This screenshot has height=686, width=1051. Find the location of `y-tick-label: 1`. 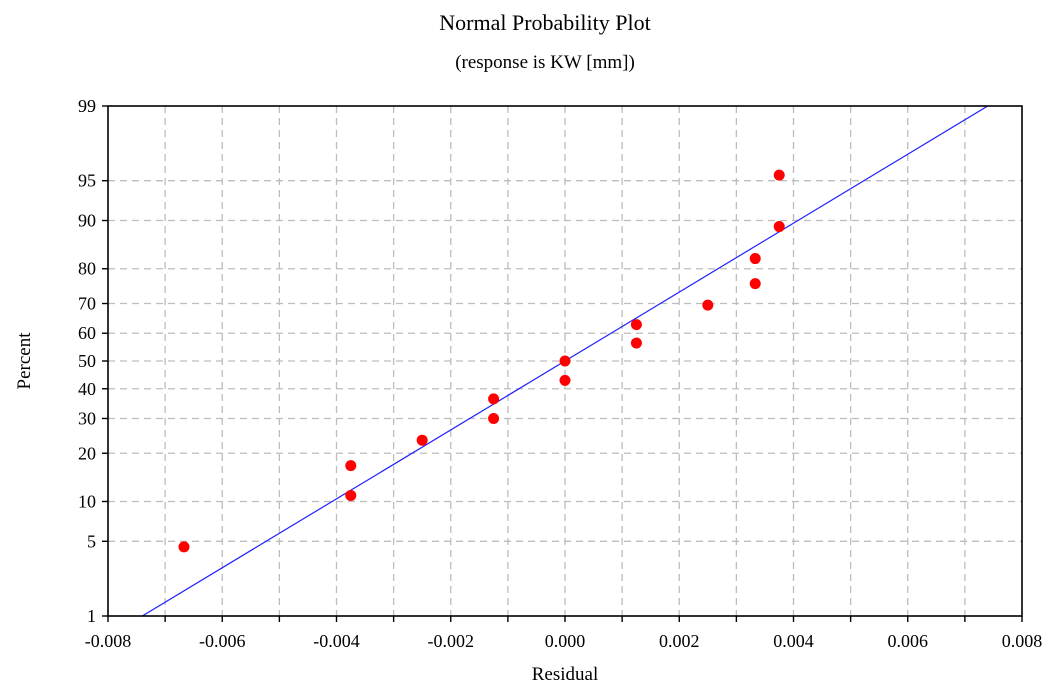

y-tick-label: 1 is located at coordinates (91, 616).